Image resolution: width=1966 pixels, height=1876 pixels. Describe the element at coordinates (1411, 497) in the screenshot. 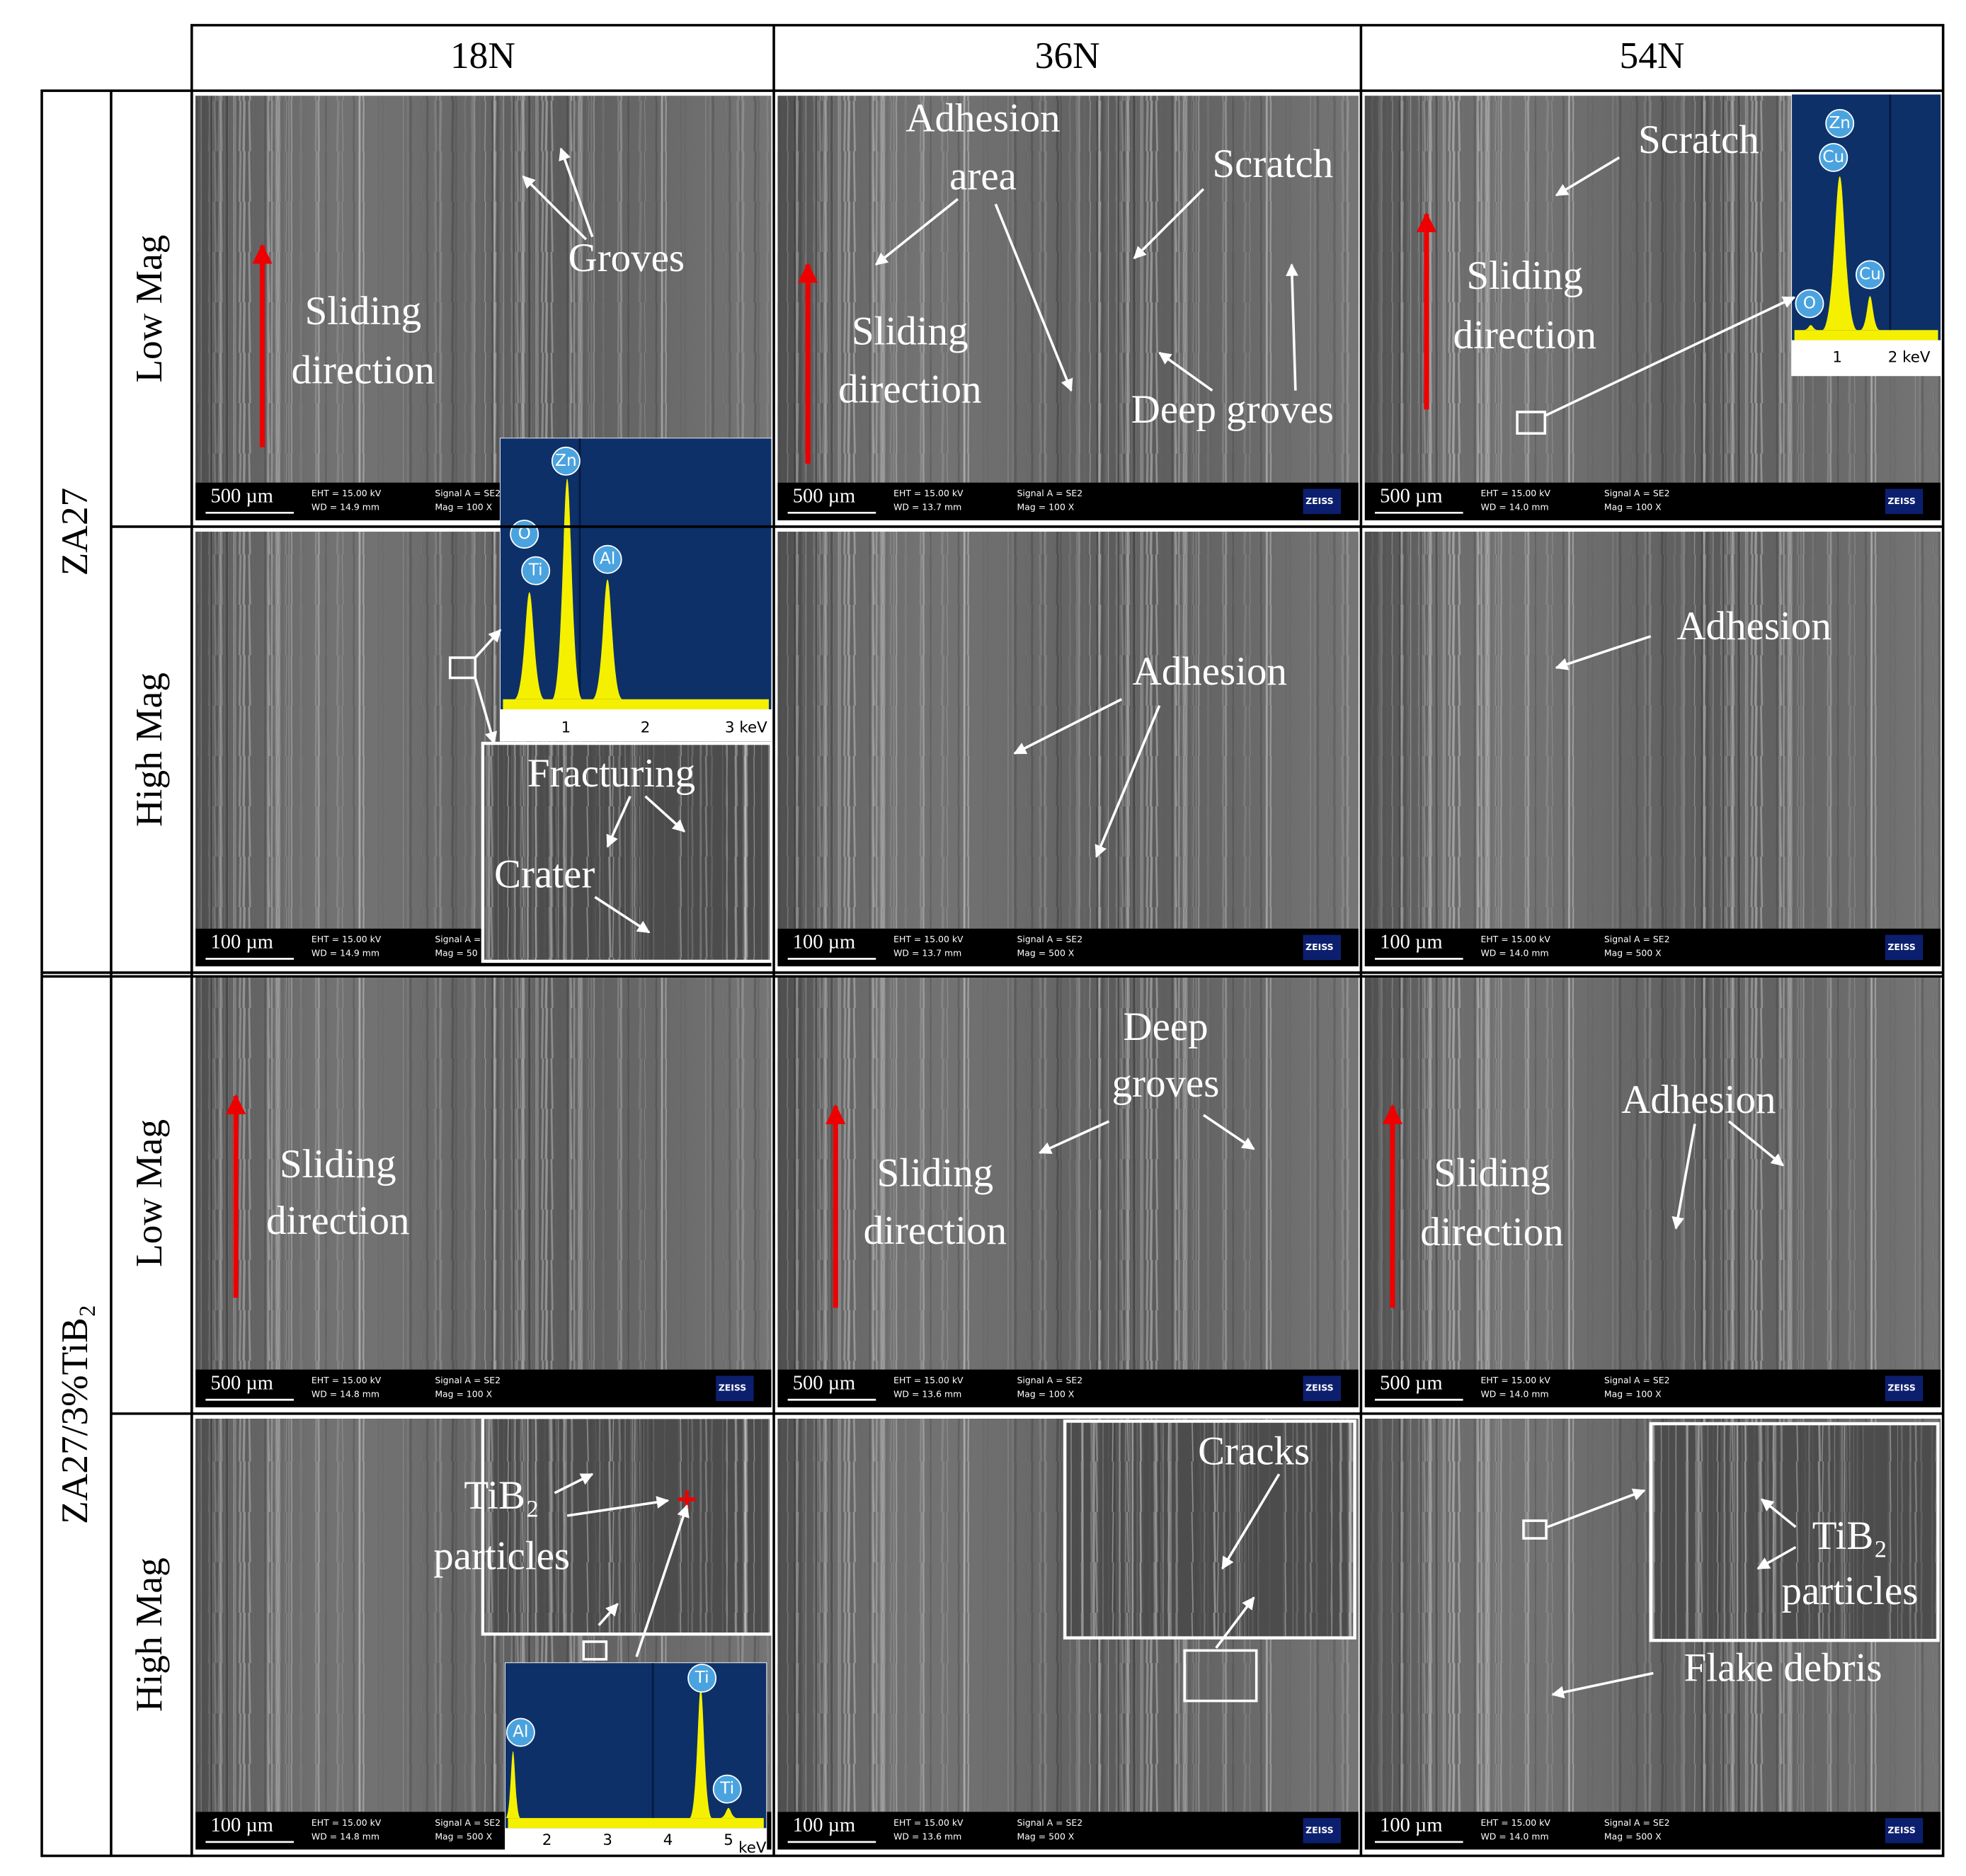

I see `scale-bar-label: 500 µm` at that location.